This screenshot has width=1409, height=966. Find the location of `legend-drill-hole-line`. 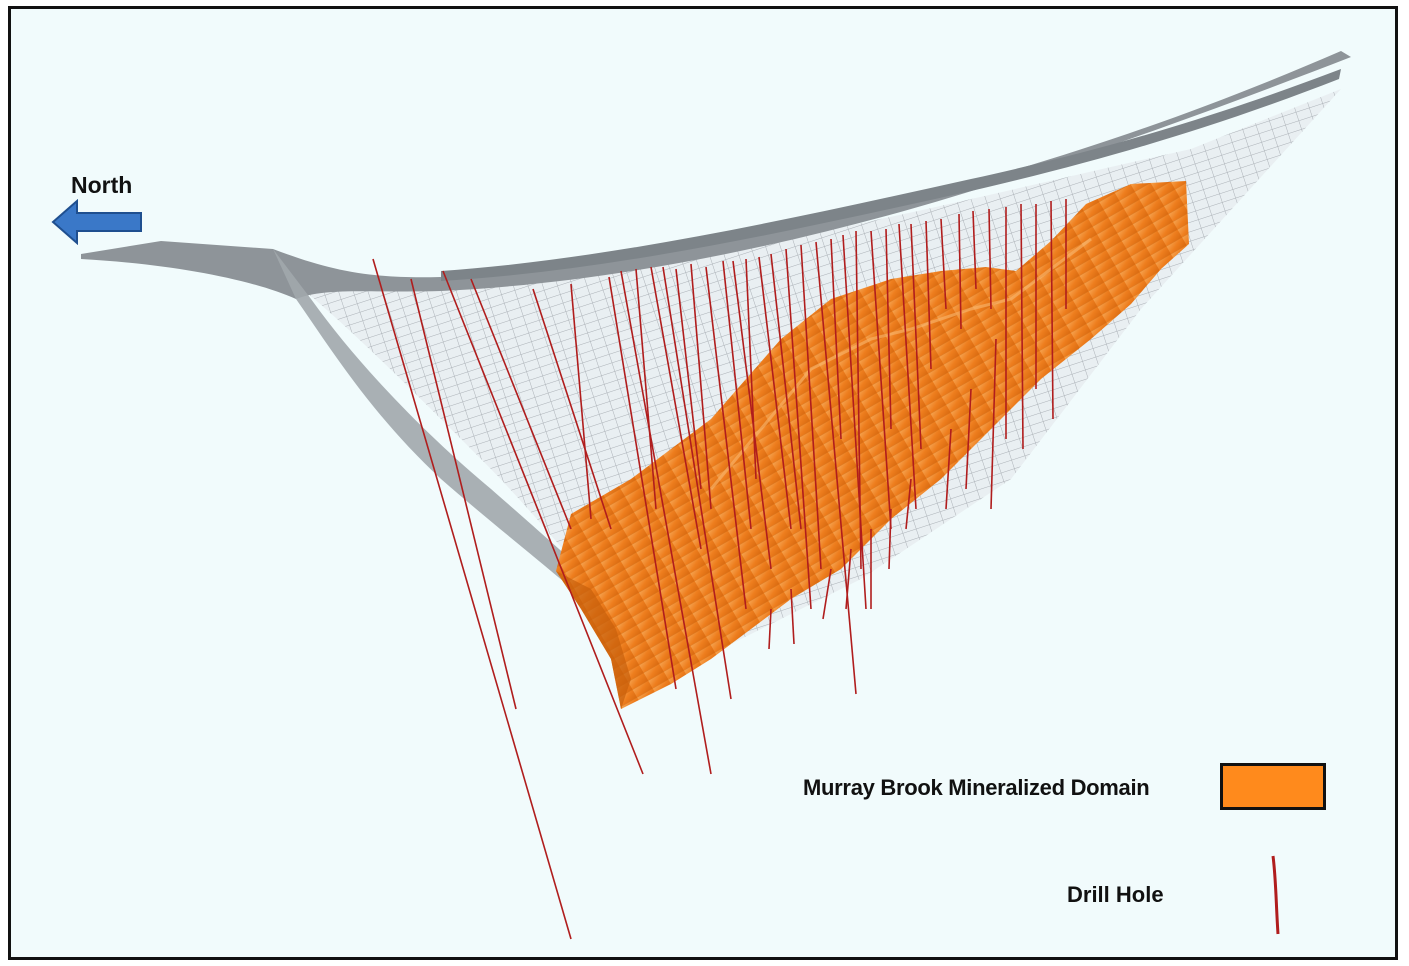

legend-drill-hole-line is located at coordinates (1275, 895).